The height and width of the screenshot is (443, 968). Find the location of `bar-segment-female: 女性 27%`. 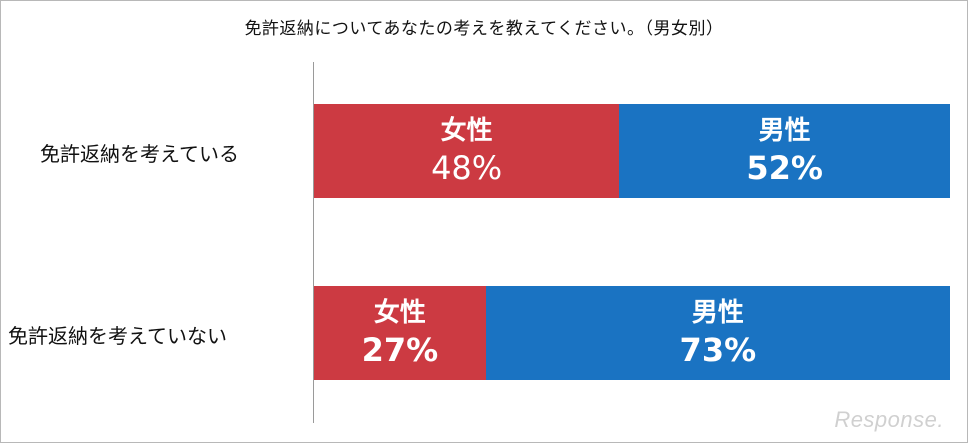

bar-segment-female: 女性 27% is located at coordinates (400, 333).